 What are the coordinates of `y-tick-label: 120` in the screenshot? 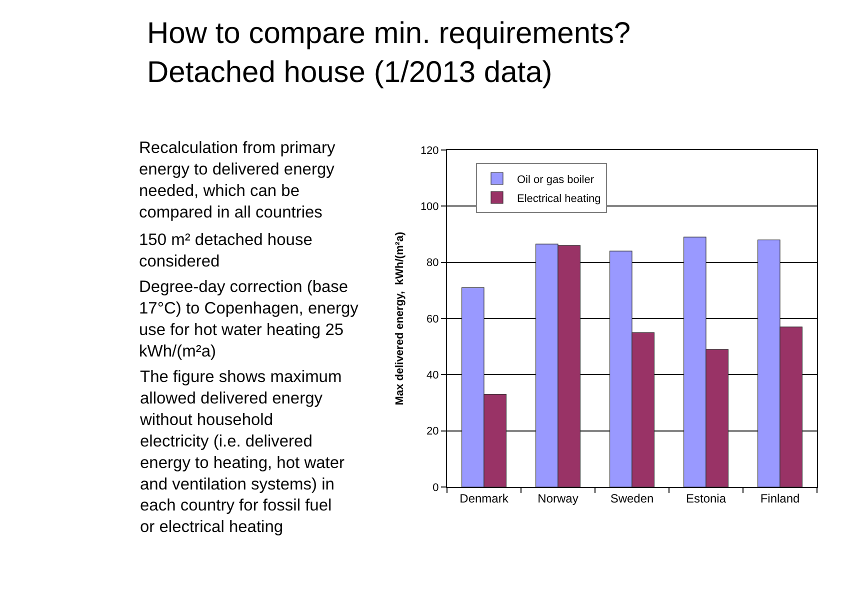 It's located at (429, 150).